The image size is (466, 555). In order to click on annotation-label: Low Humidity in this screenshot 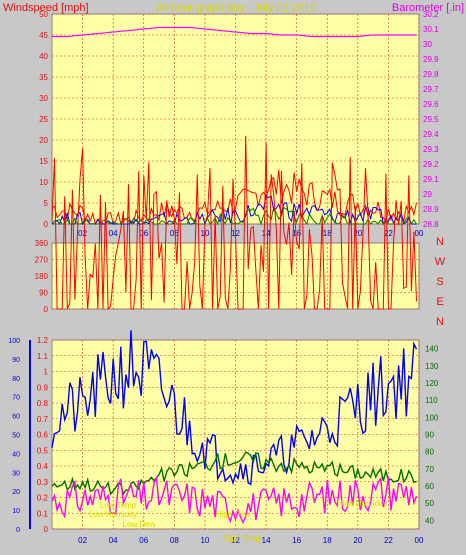, I will do `click(113, 514)`.